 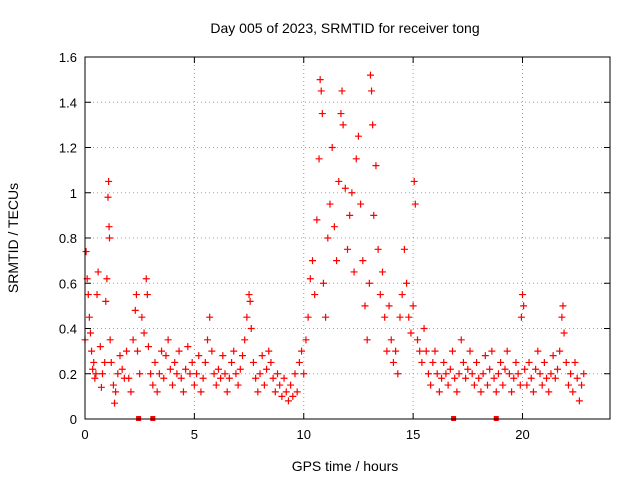 I want to click on y-axis-label: SRMTID / TECUs, so click(x=13, y=238).